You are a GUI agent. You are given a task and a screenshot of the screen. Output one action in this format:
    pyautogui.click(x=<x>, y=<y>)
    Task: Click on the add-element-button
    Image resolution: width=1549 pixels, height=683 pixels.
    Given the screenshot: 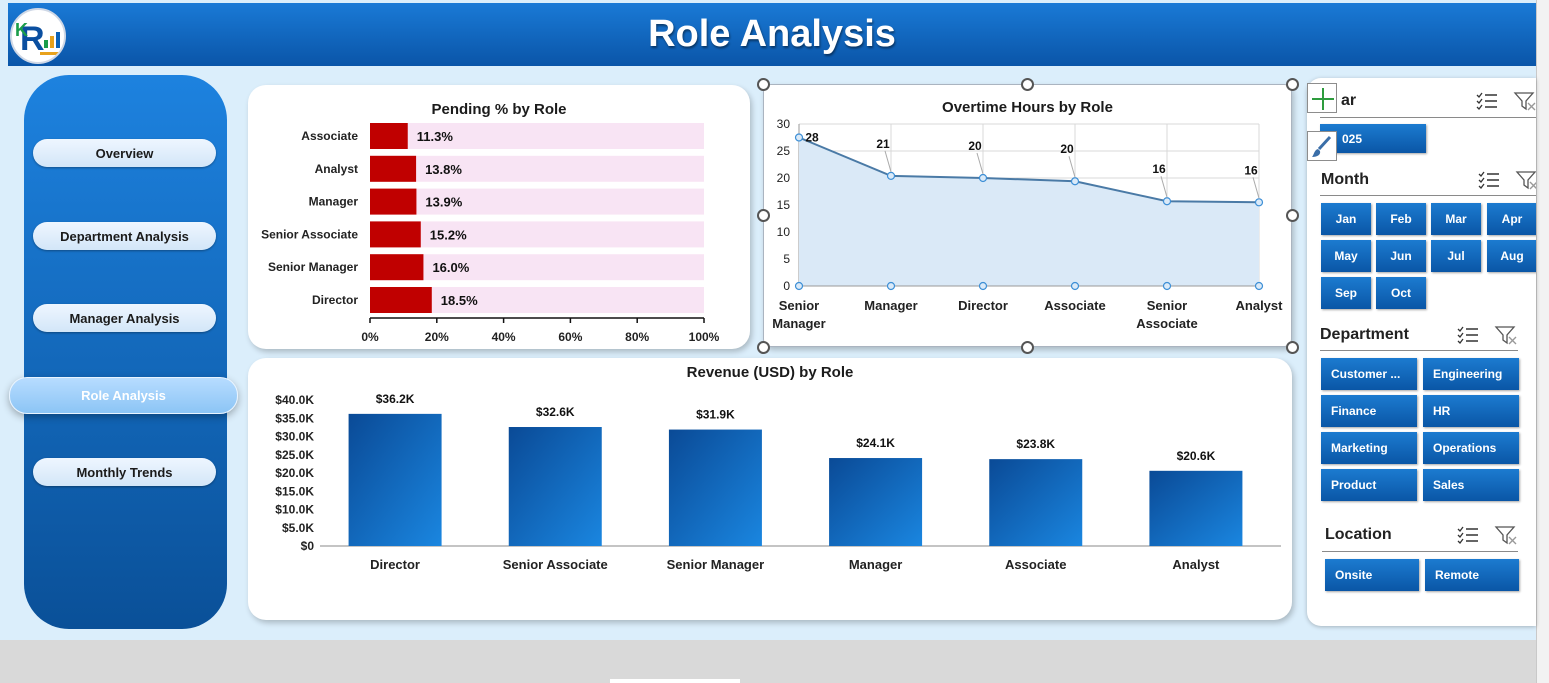 What is the action you would take?
    pyautogui.click(x=1322, y=98)
    